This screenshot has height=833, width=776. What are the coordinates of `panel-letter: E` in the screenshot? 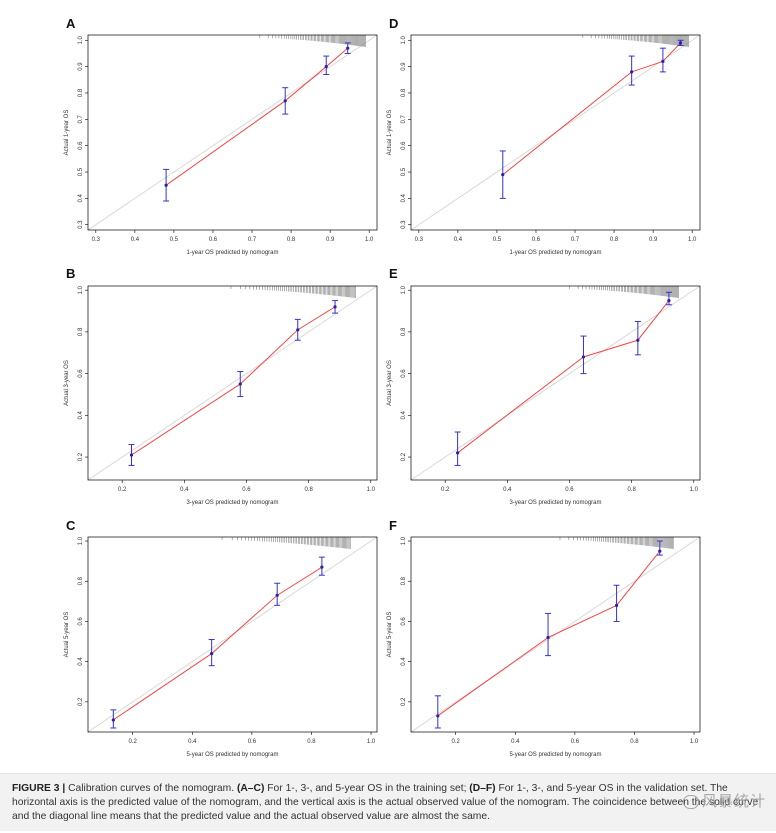 It's located at (393, 273).